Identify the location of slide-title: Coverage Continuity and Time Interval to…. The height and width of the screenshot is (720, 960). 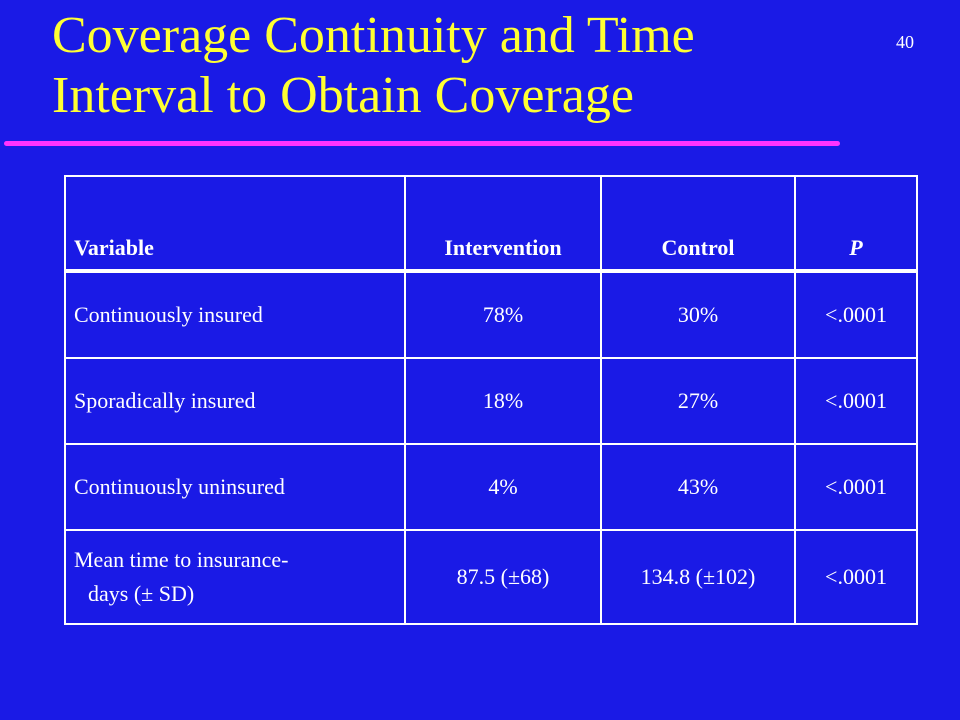
(452, 66).